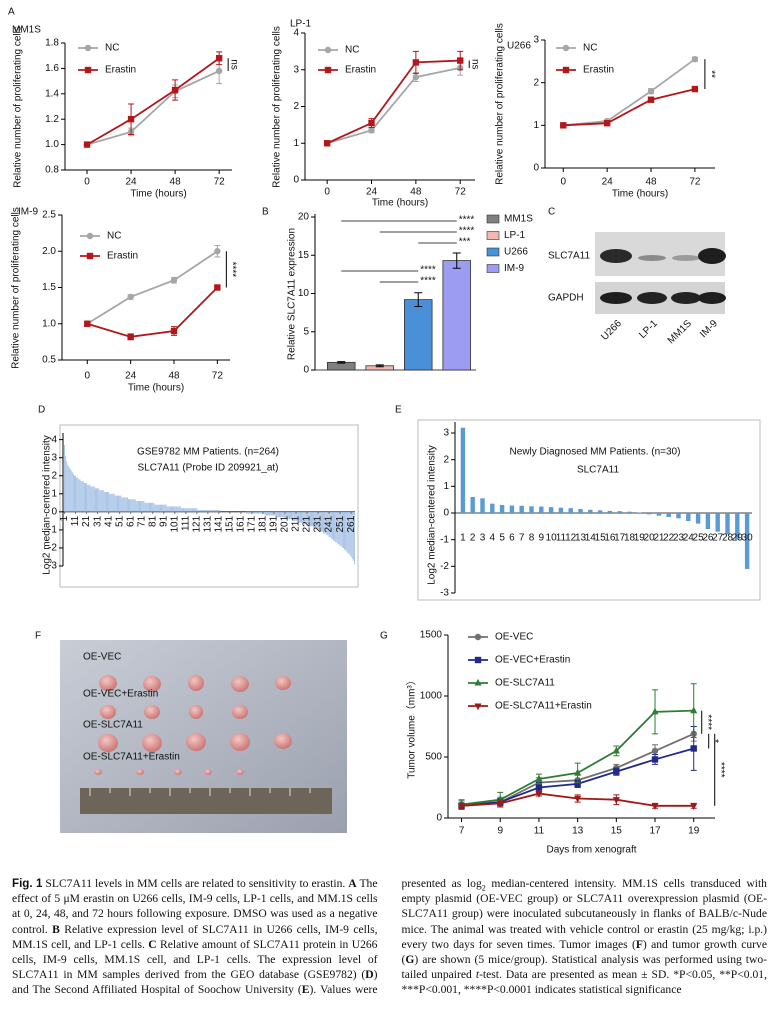  Describe the element at coordinates (393, 102) in the screenshot. I see `series-line` at that location.